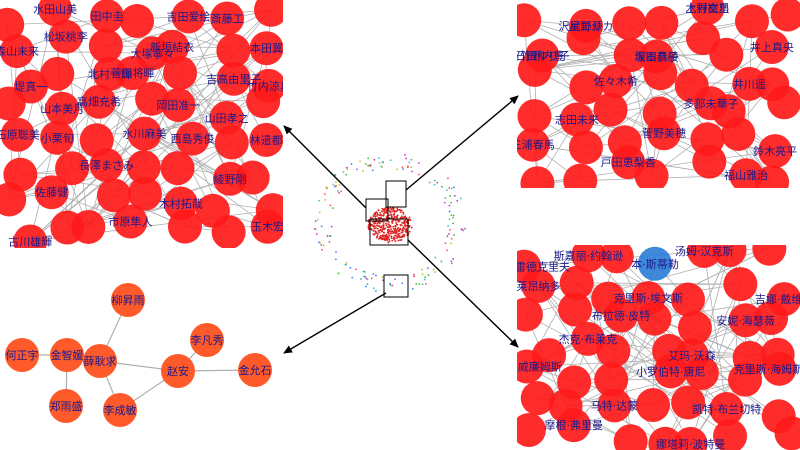  I want to click on node-label: 摩根·弗里曼, so click(574, 425).